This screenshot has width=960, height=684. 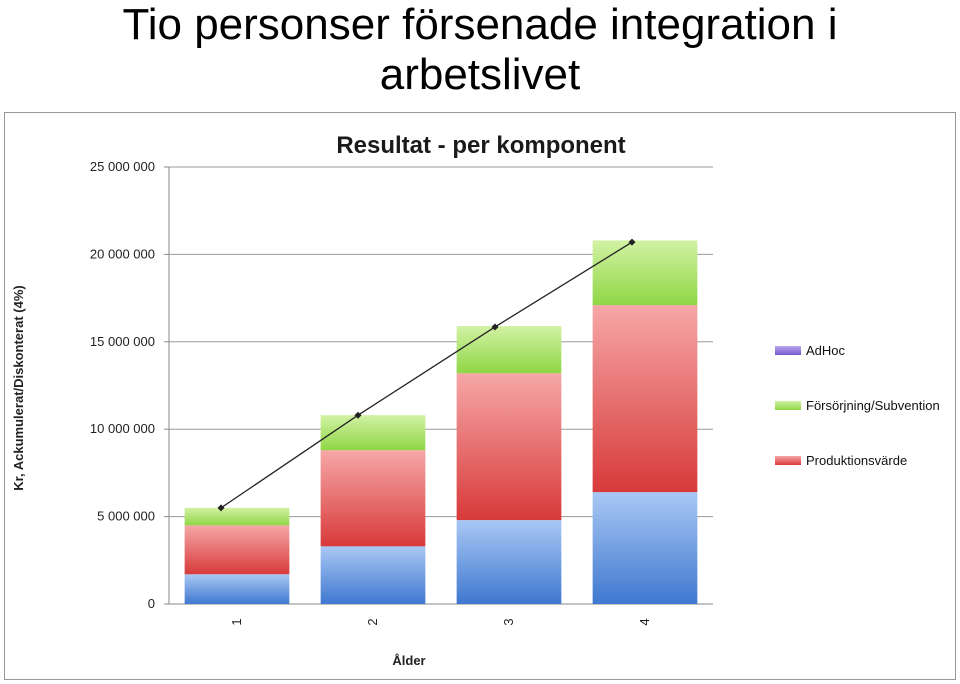 What do you see at coordinates (122, 341) in the screenshot?
I see `y-tick-label: 15 000 000` at bounding box center [122, 341].